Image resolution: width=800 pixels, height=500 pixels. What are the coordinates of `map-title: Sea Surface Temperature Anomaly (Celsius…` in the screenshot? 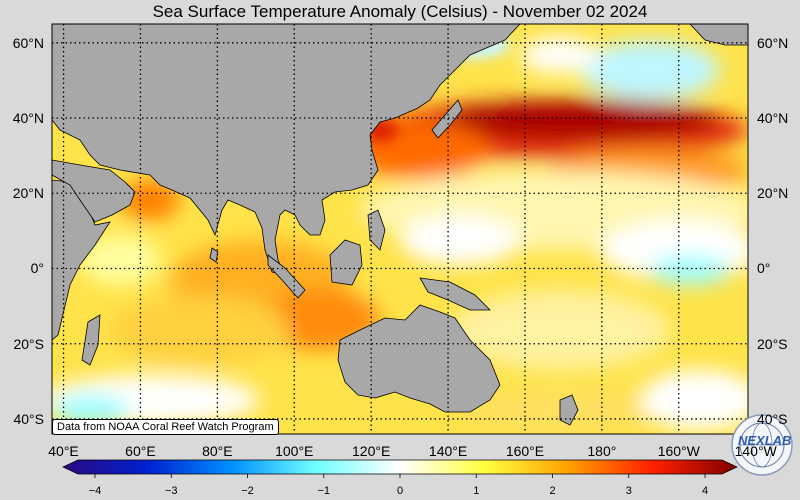 It's located at (400, 11).